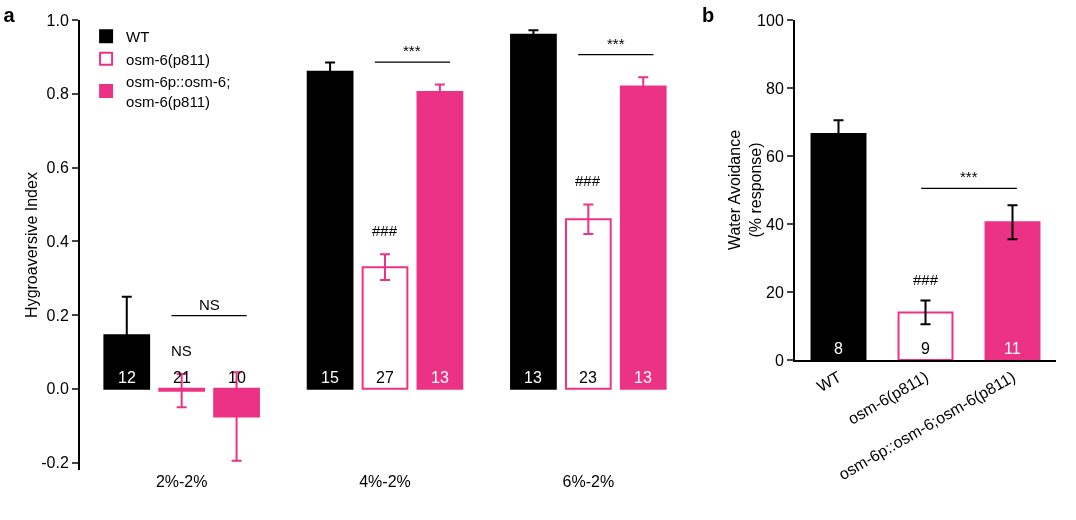  I want to click on annotation: 27, so click(385, 377).